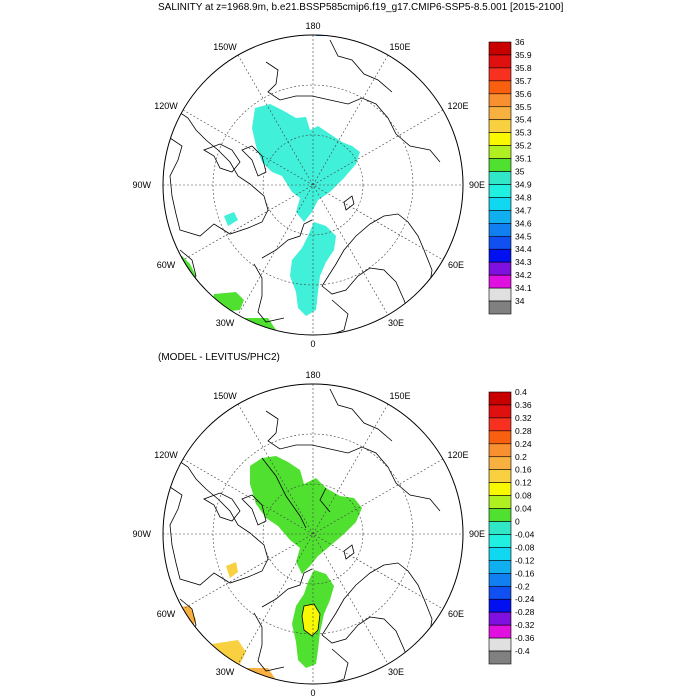 Image resolution: width=700 pixels, height=700 pixels. I want to click on bottom-colorbar-label: -0.12, so click(525, 560).